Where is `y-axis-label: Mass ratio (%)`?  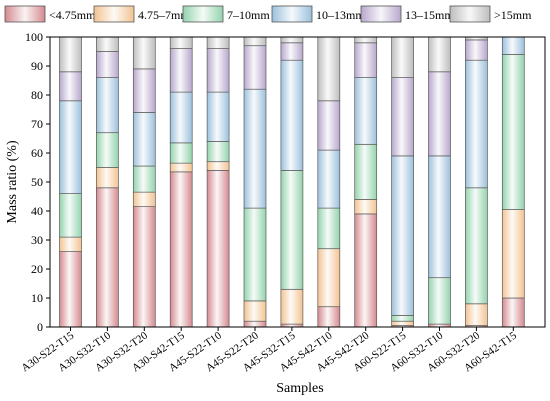
y-axis-label: Mass ratio (%) is located at coordinates (12, 182).